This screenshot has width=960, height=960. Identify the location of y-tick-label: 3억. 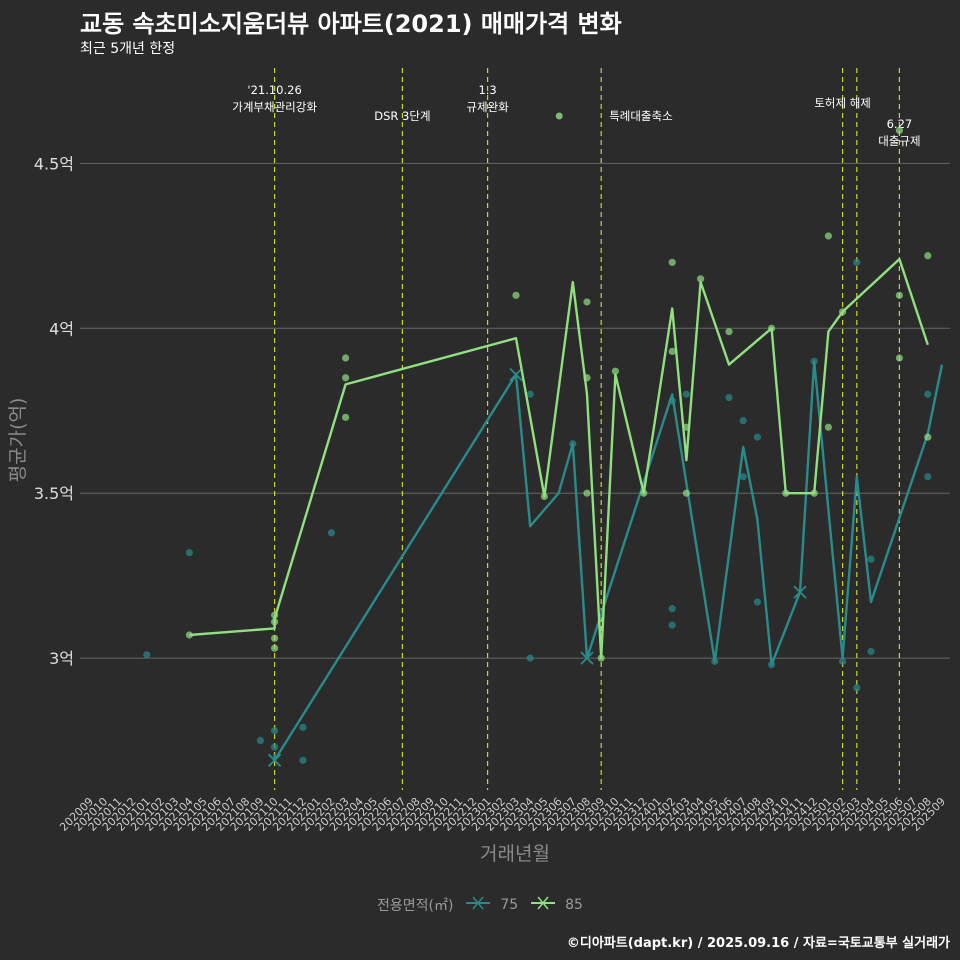
(61, 658).